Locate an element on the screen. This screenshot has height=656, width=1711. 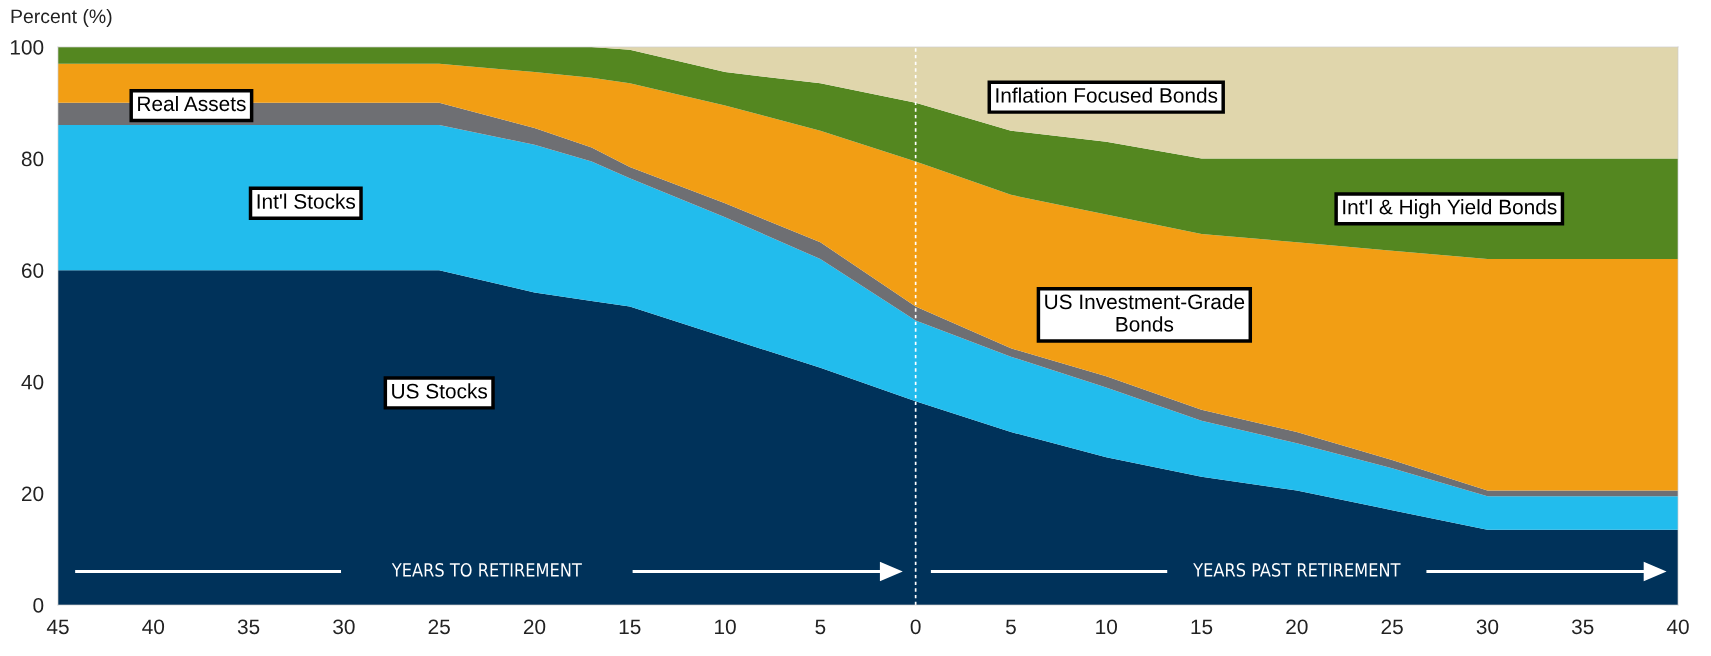
series-label: Int'l Stocks is located at coordinates (306, 201).